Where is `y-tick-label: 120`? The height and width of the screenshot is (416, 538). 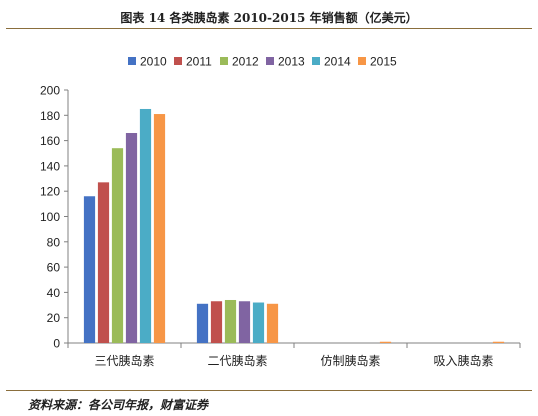 y-tick-label: 120 is located at coordinates (50, 192).